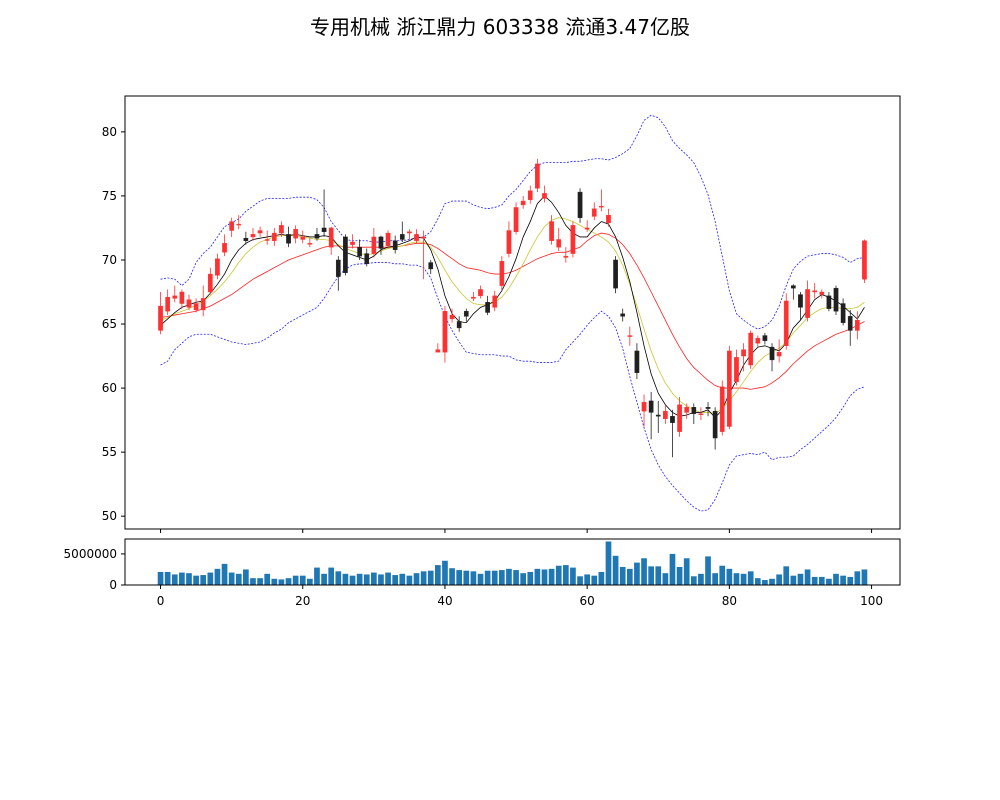 The width and height of the screenshot is (1000, 800). Describe the element at coordinates (109, 196) in the screenshot. I see `price-ytick-label: 75` at that location.